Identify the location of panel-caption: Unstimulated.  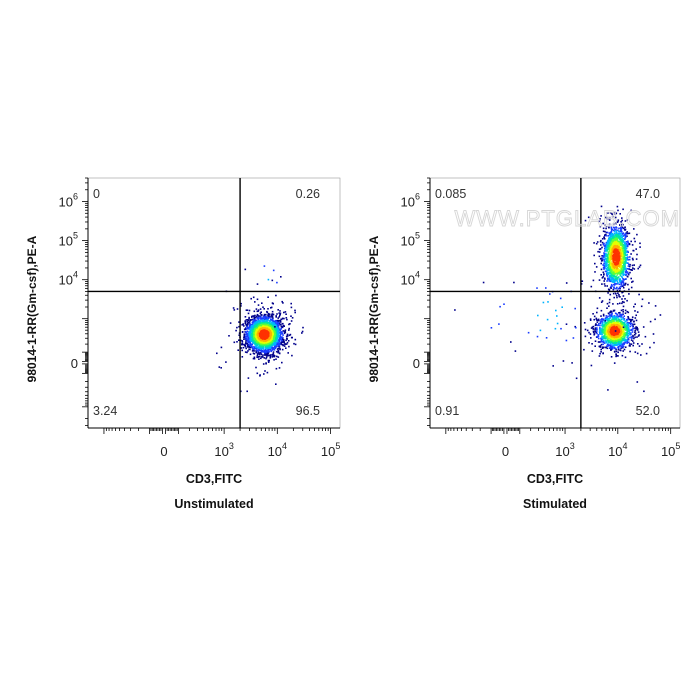
(213, 504).